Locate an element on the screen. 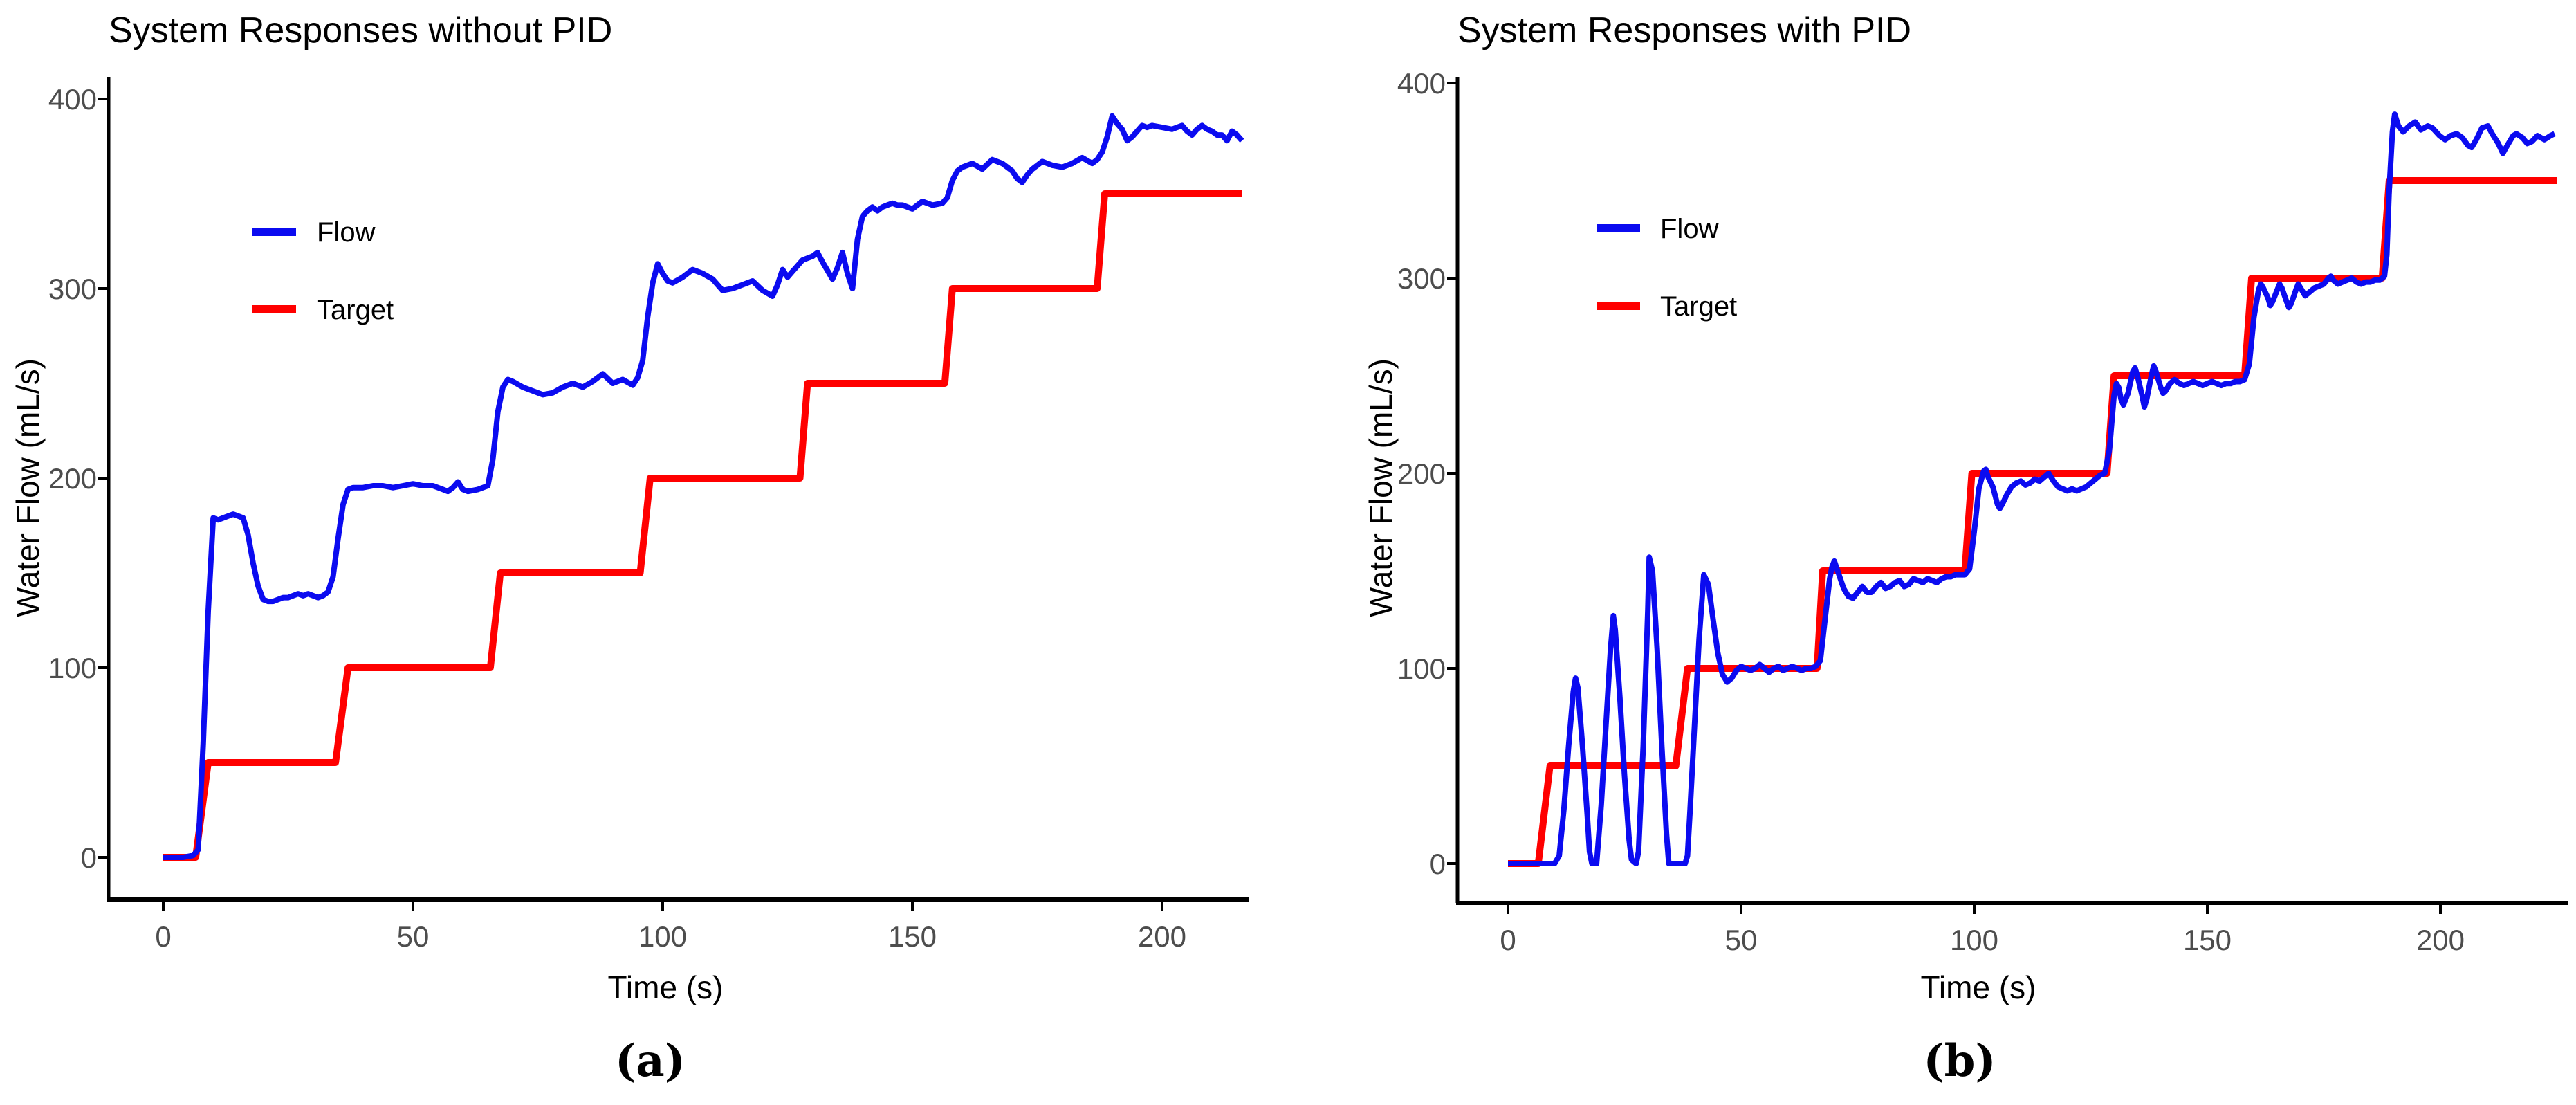  caption-b: (b) is located at coordinates (1959, 1061).